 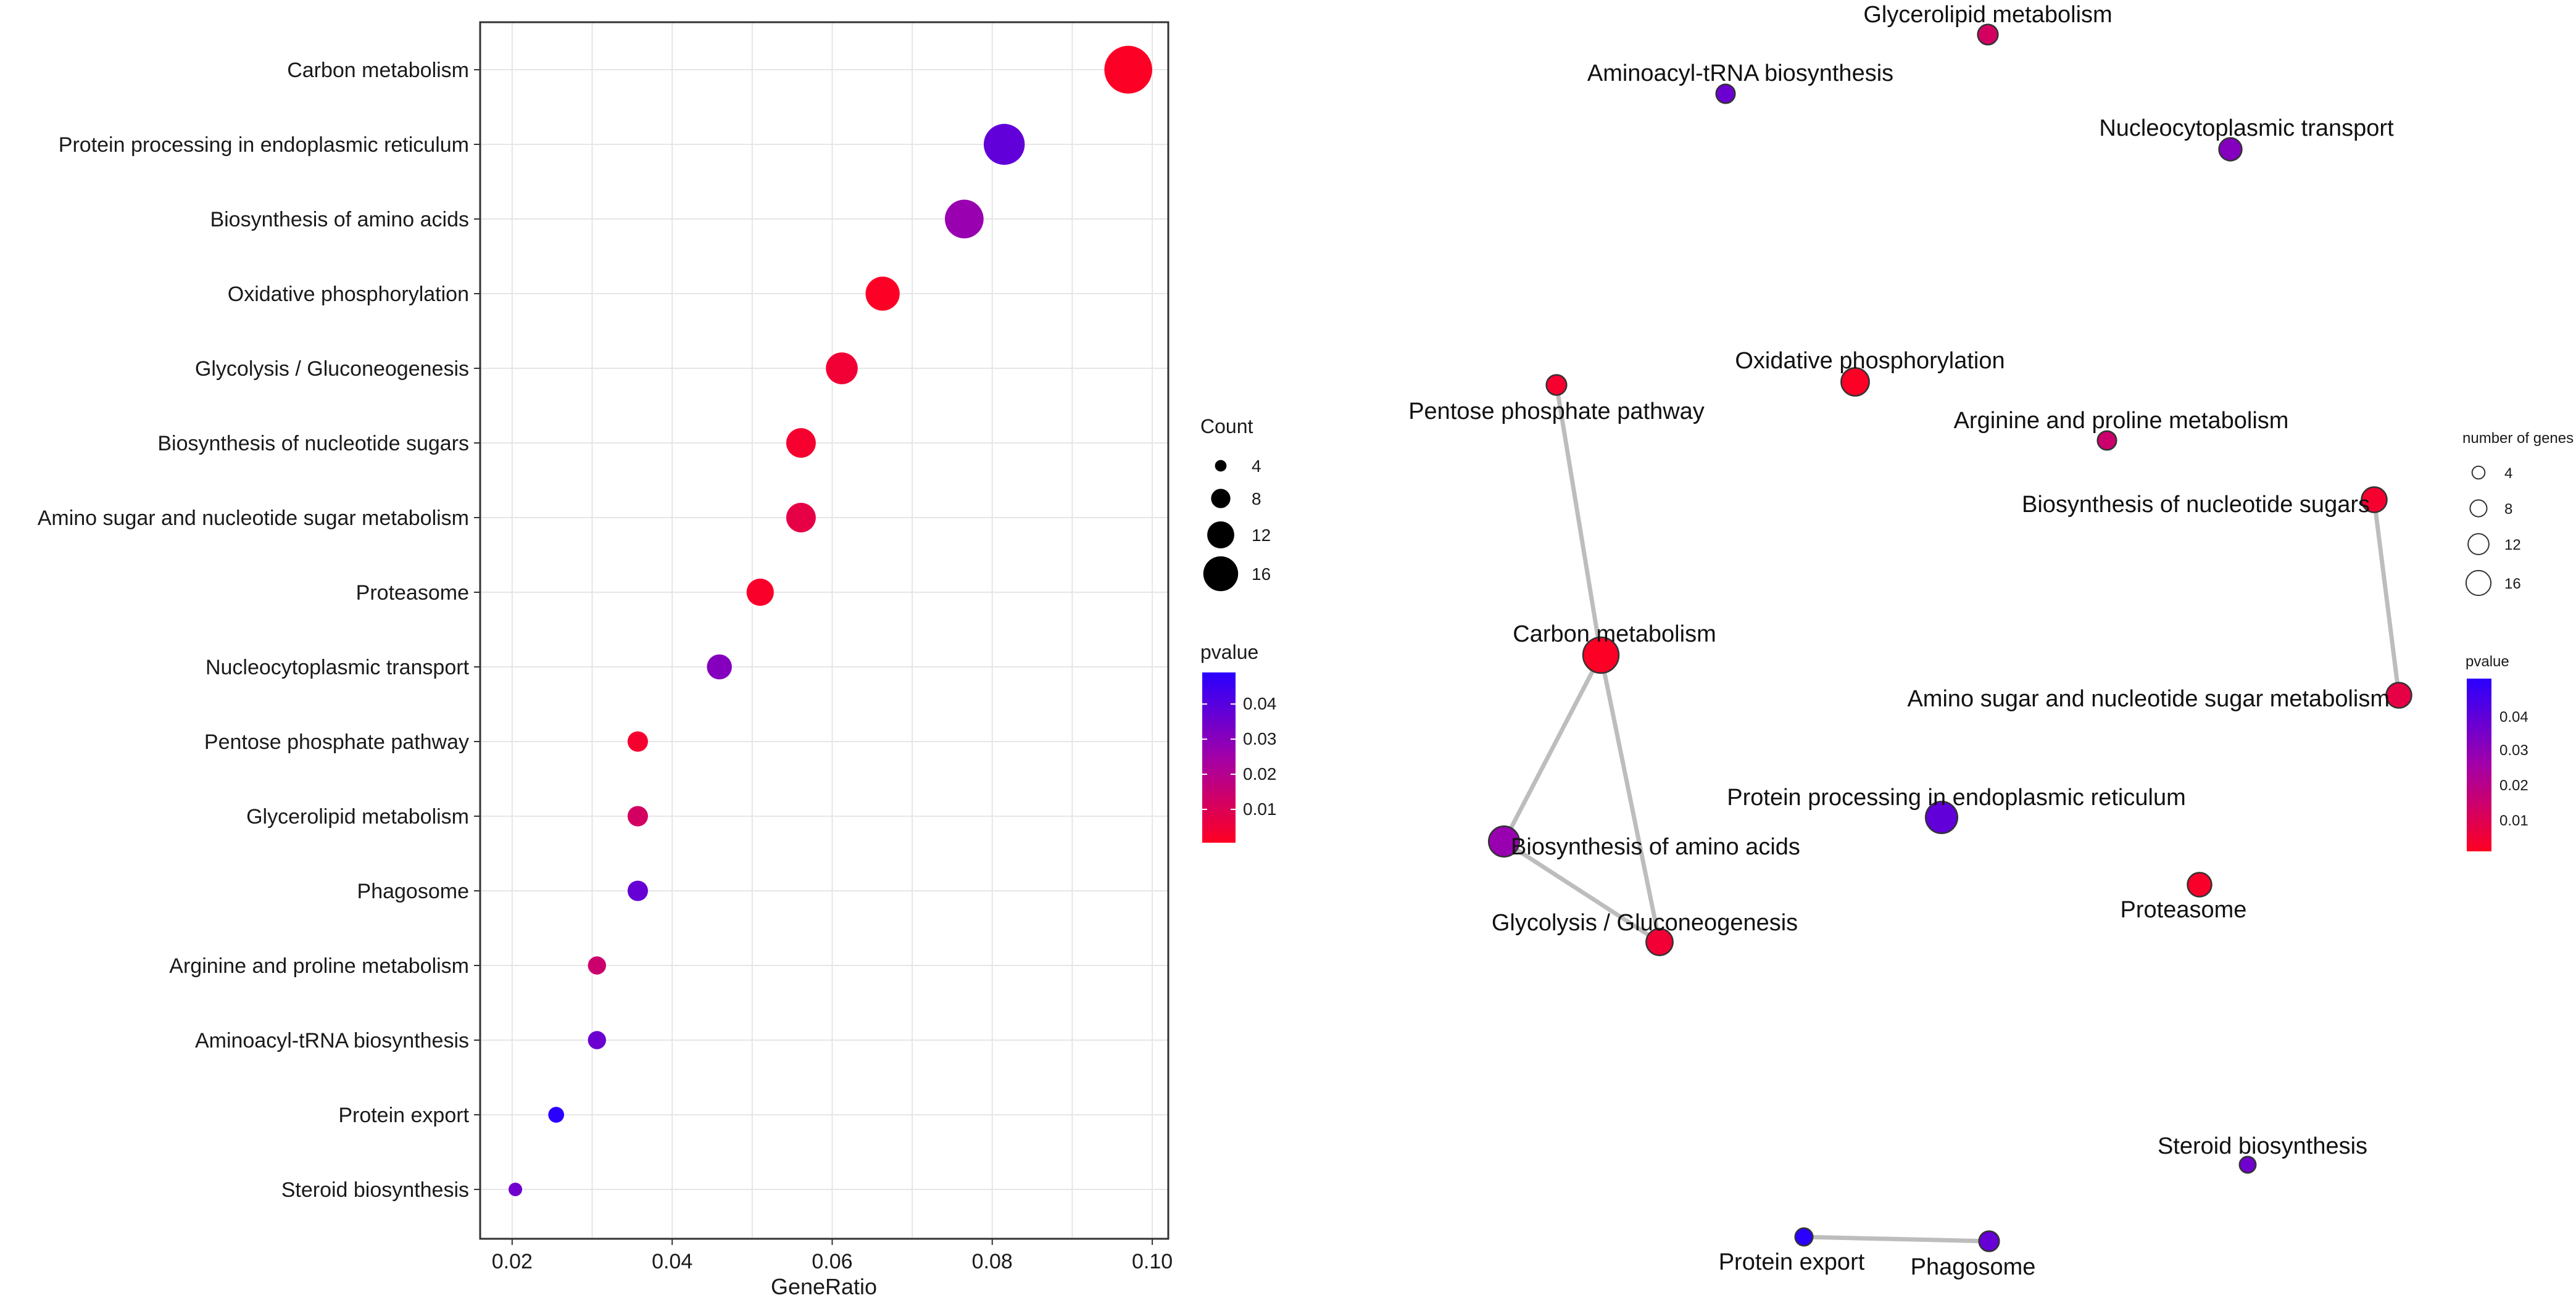 What do you see at coordinates (824, 1286) in the screenshot?
I see `x-axis-title: GeneRatio` at bounding box center [824, 1286].